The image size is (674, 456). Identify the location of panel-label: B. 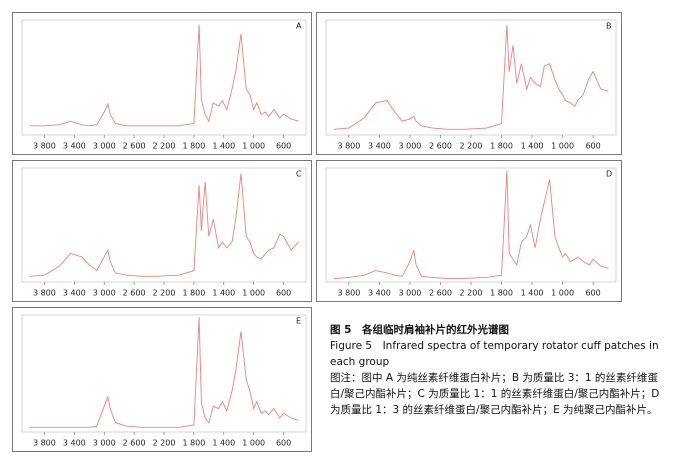
(609, 26).